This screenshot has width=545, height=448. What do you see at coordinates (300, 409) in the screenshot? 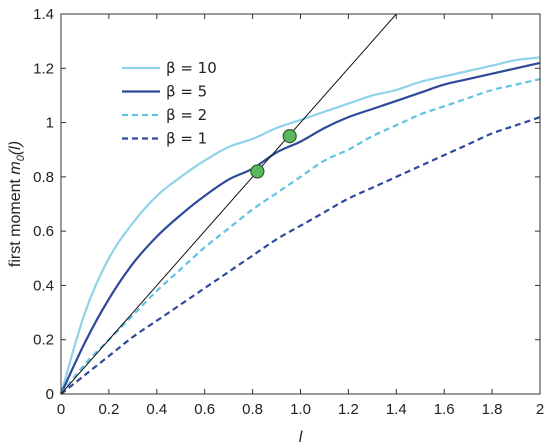
I see `x-tick-label: 1.0` at bounding box center [300, 409].